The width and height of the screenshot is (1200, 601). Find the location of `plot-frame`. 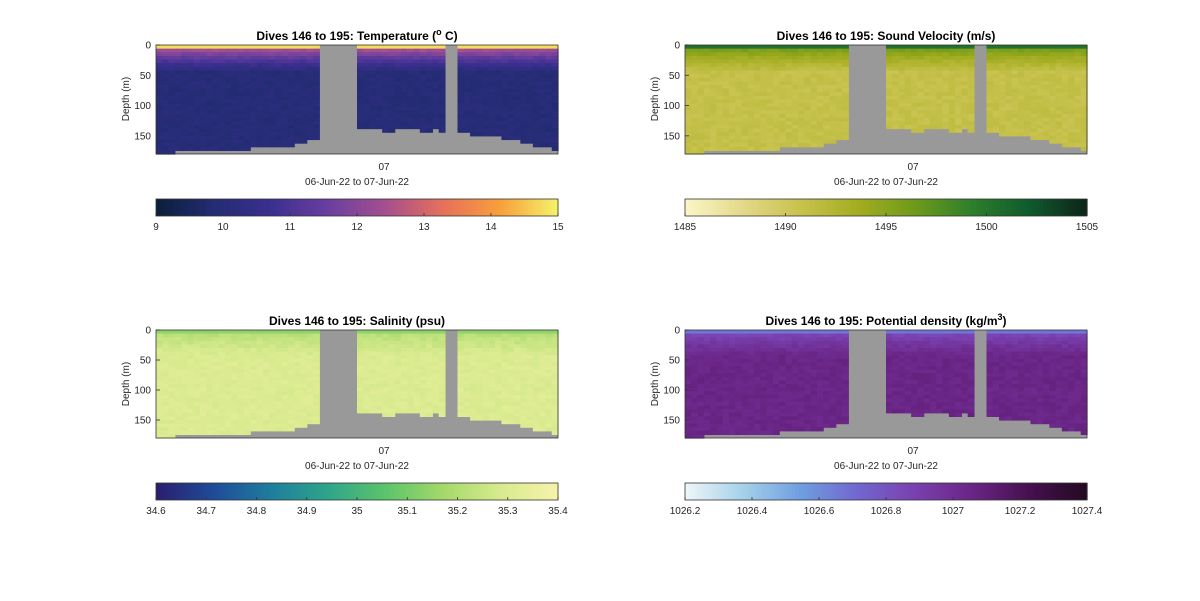

plot-frame is located at coordinates (357, 384).